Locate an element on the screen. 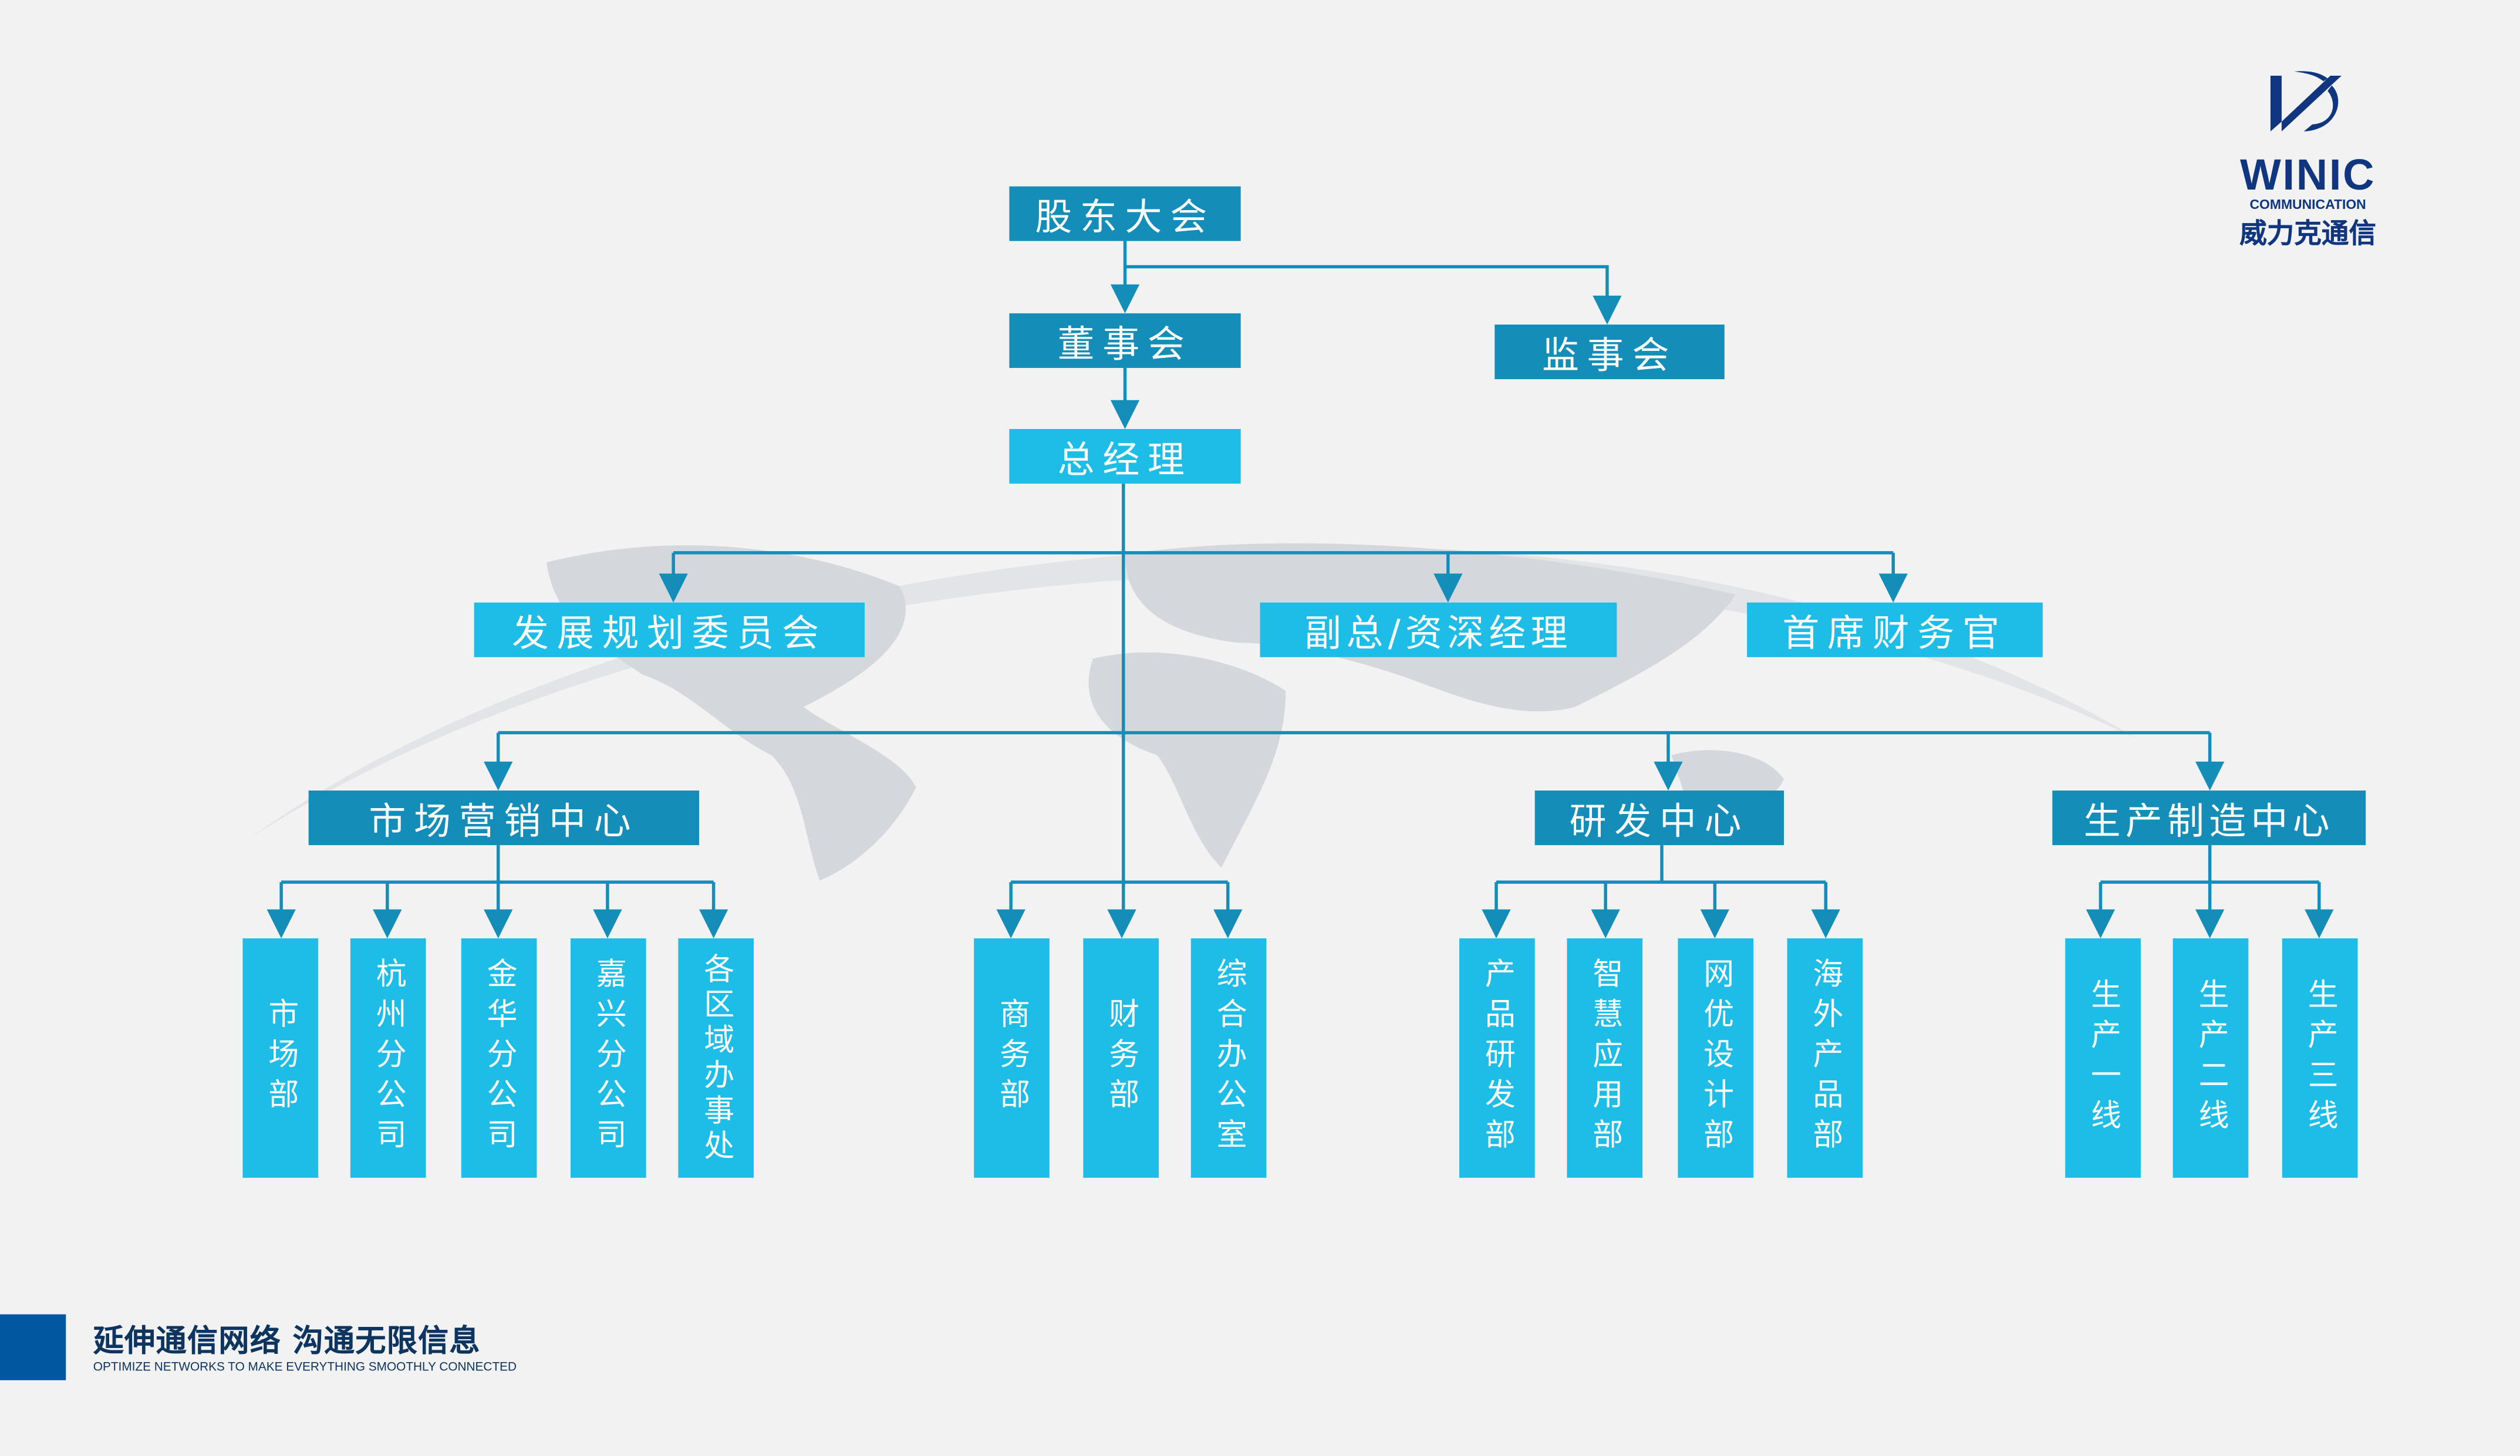  node-shareholders-meeting: 股东大会 is located at coordinates (1125, 213).